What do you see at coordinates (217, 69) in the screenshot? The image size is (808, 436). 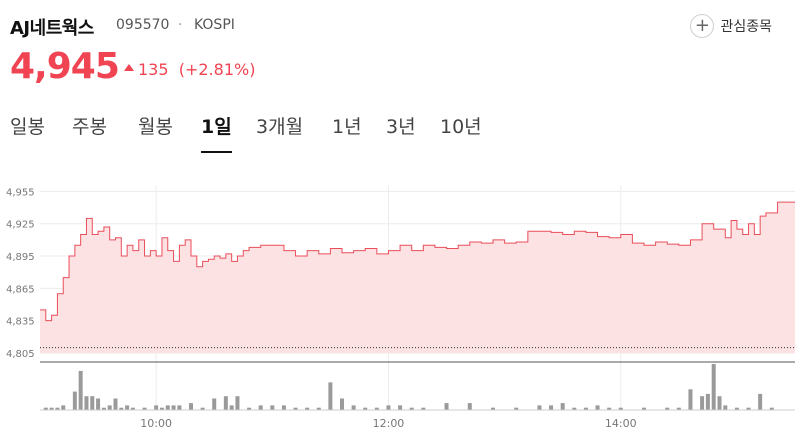 I see `change-percent: (+2.81%)` at bounding box center [217, 69].